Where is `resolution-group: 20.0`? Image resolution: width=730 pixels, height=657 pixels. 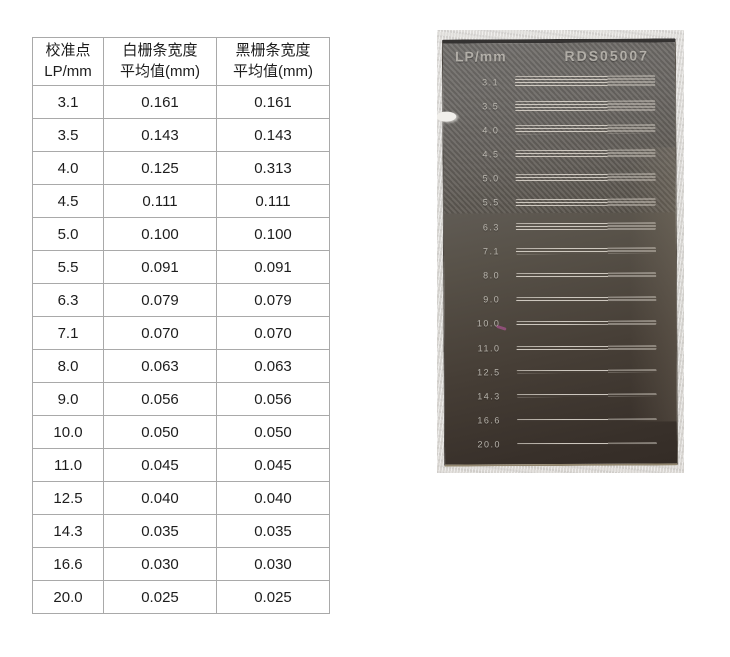
resolution-group: 20.0 is located at coordinates (559, 444).